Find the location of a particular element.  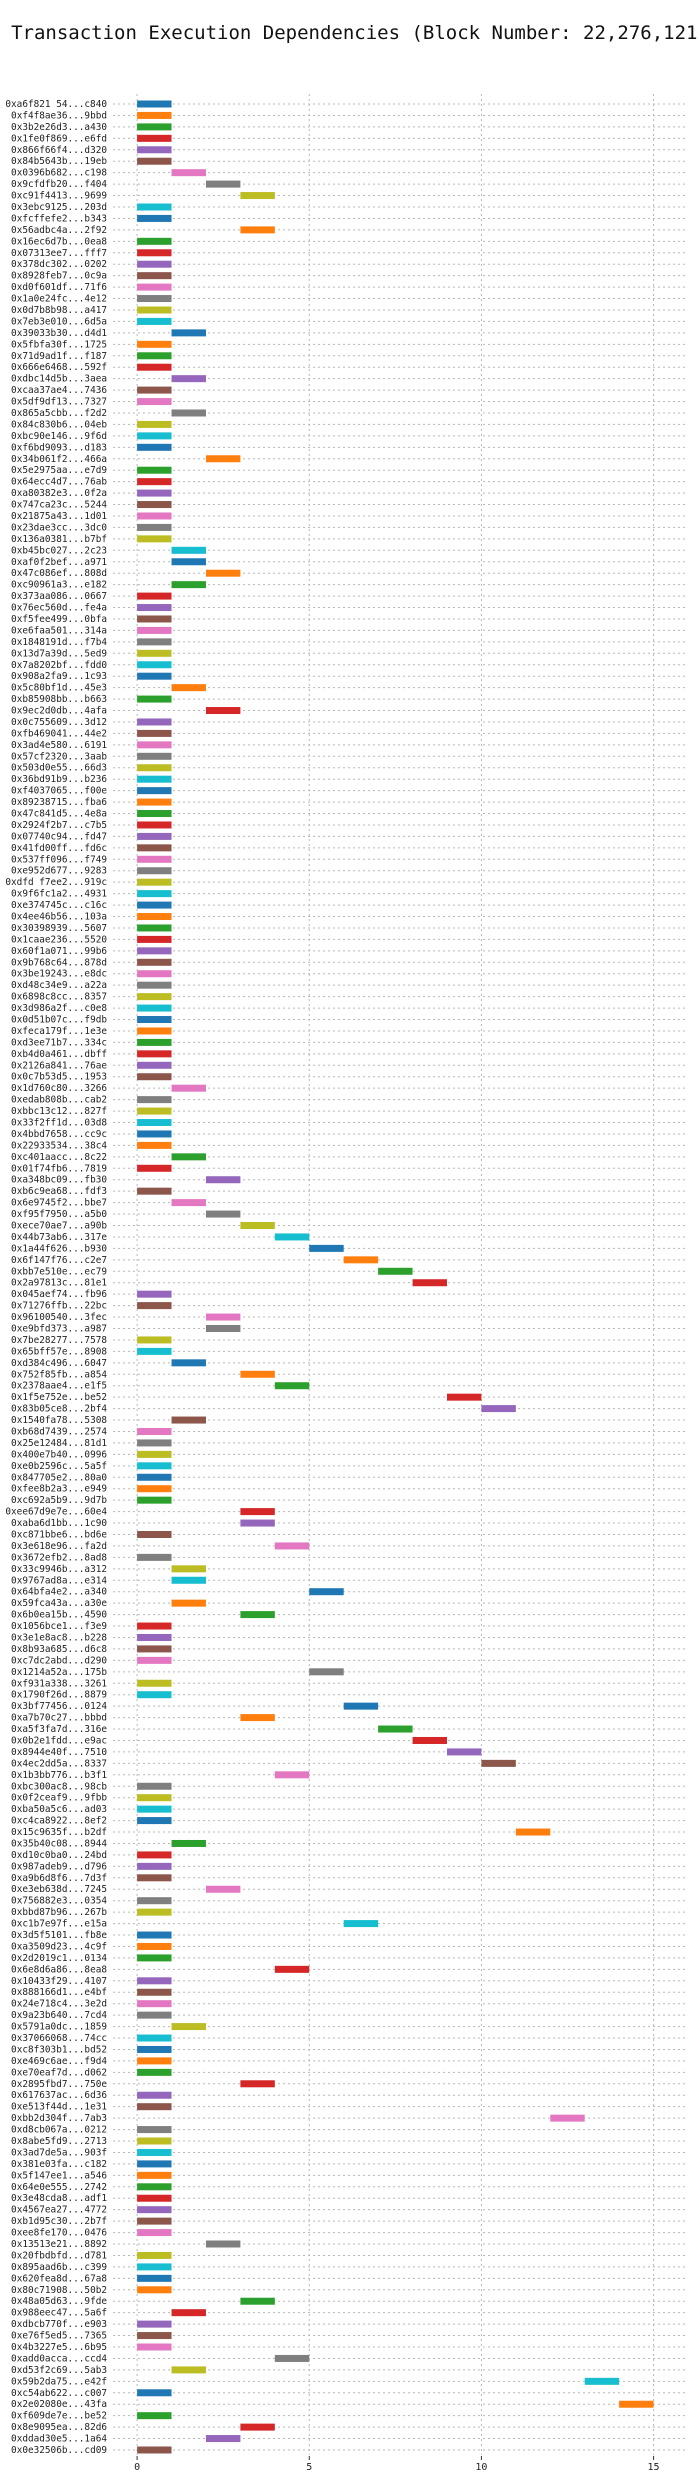

tx-label: 0xcaa37ae4...7436 is located at coordinates (59, 390).